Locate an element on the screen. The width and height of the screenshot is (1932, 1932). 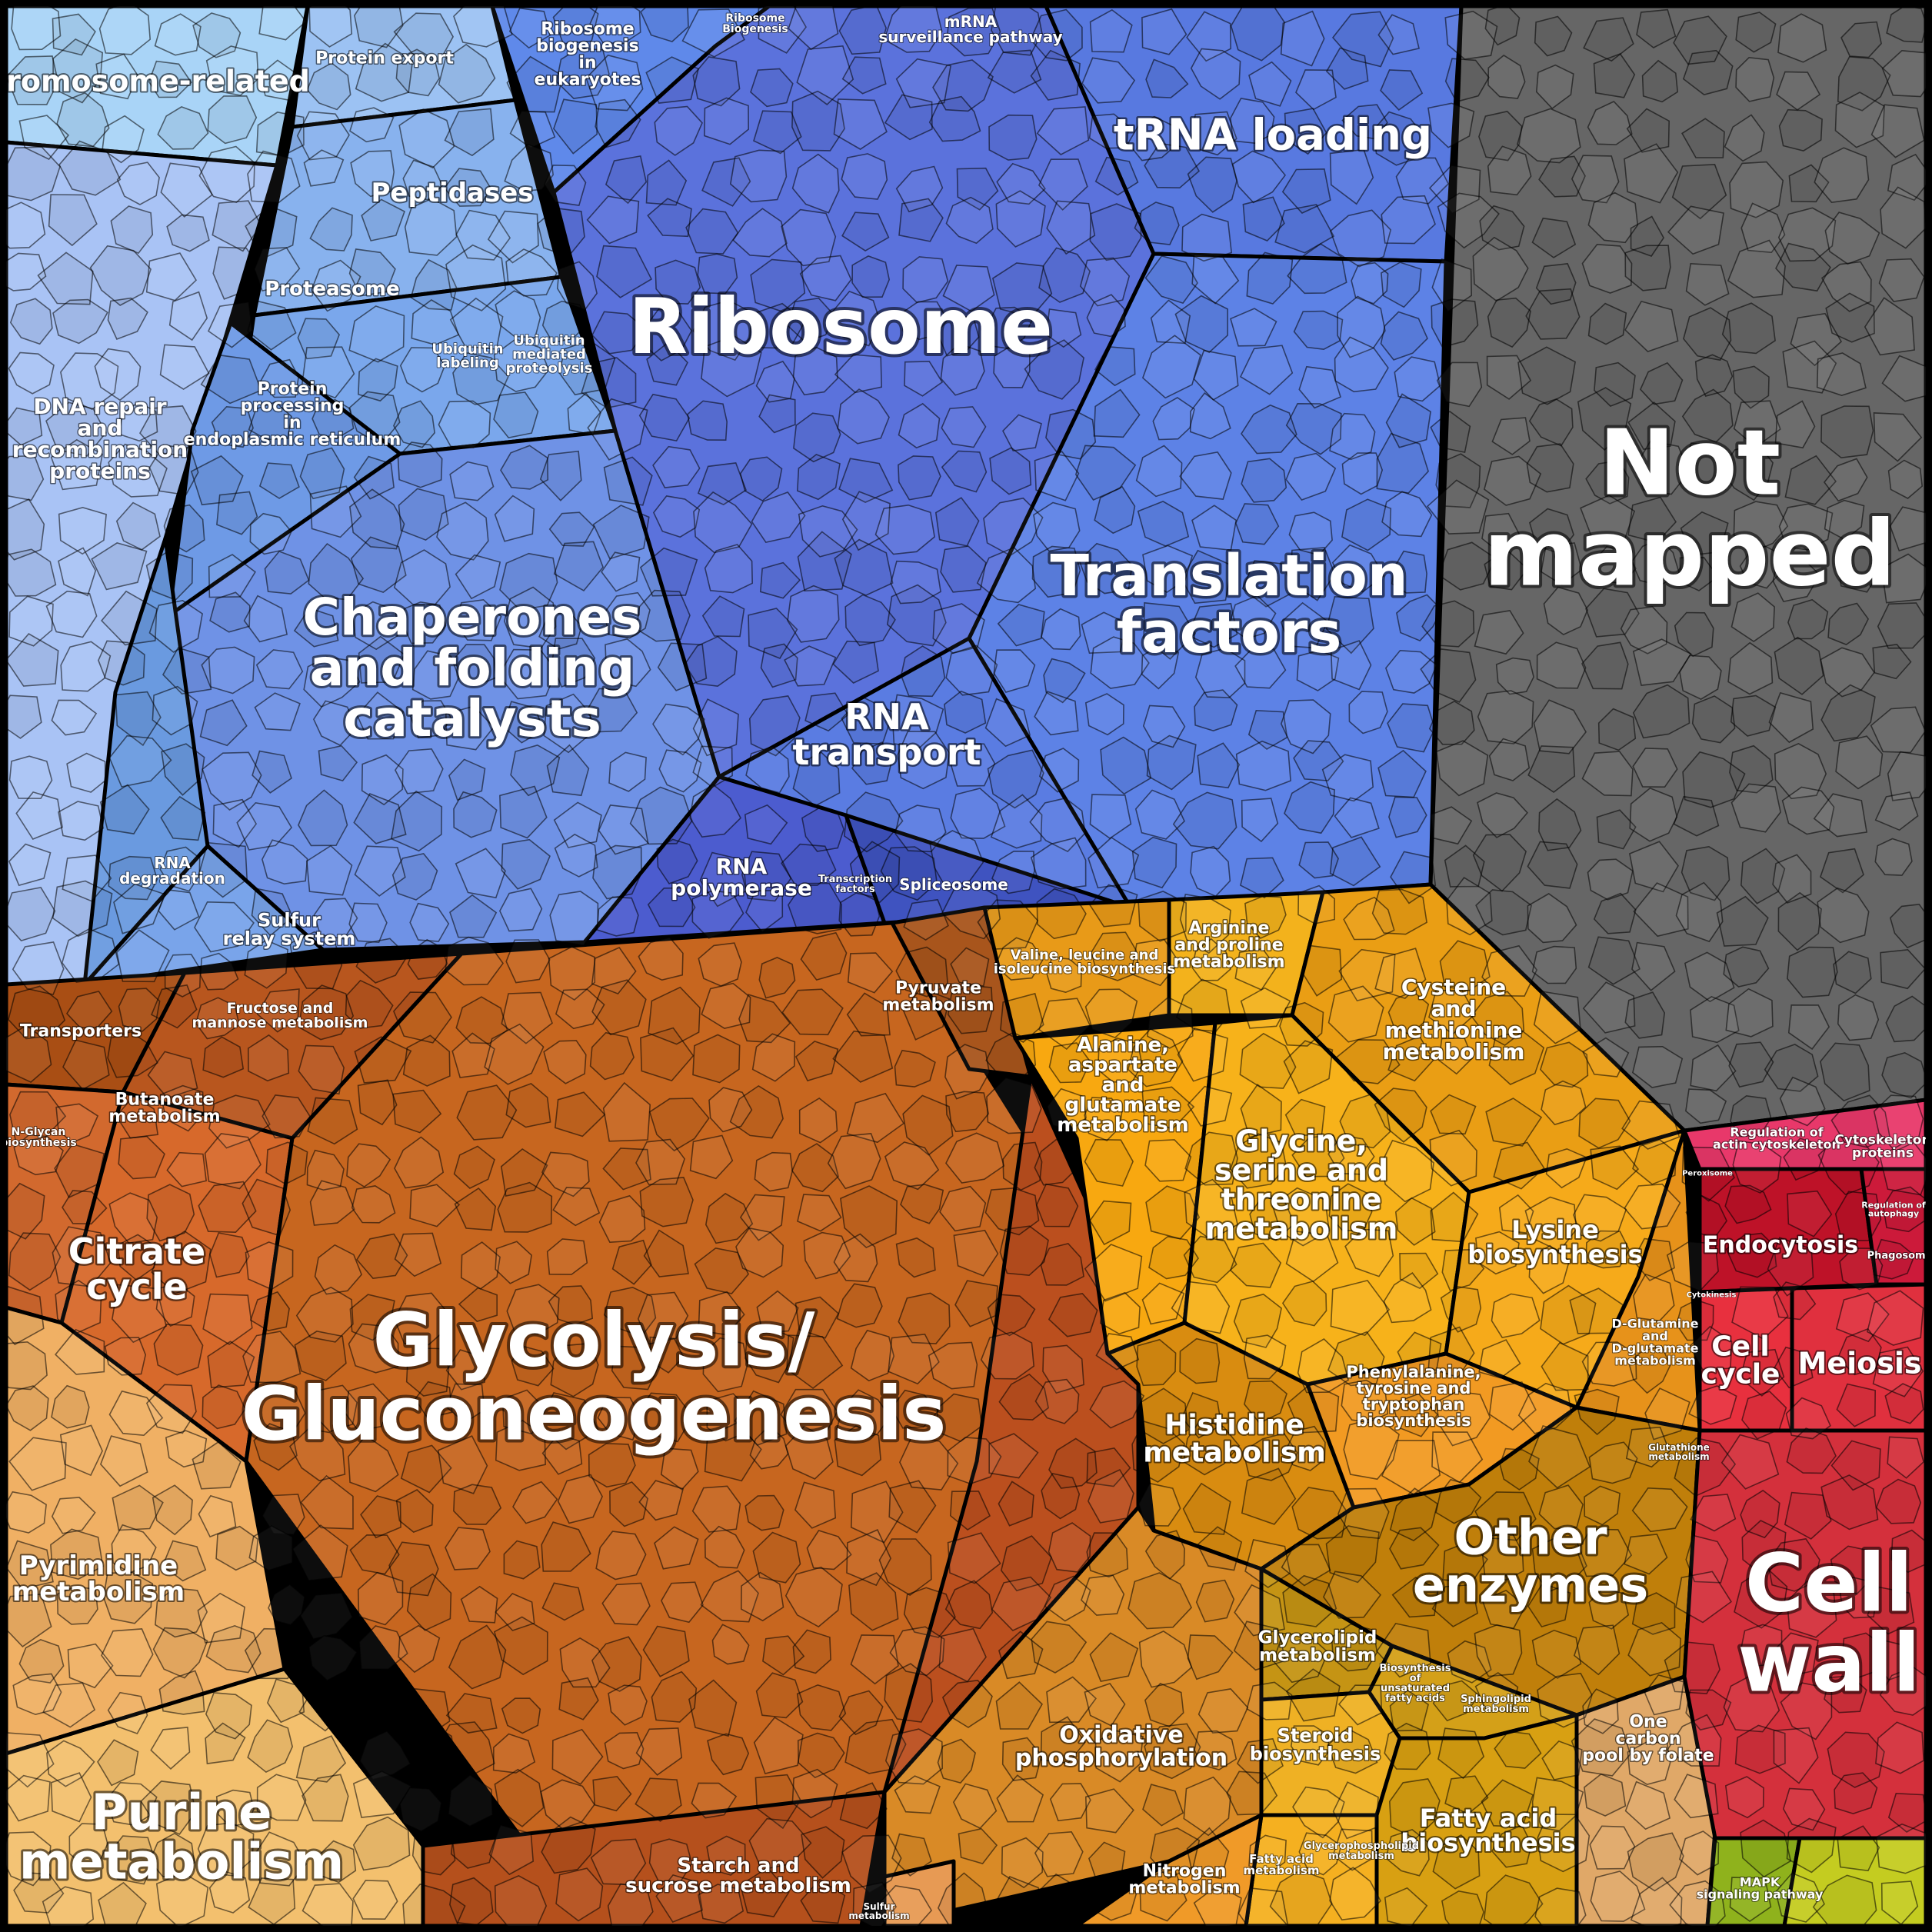
label-rna-transport: RNA transport is located at coordinates (886, 734).